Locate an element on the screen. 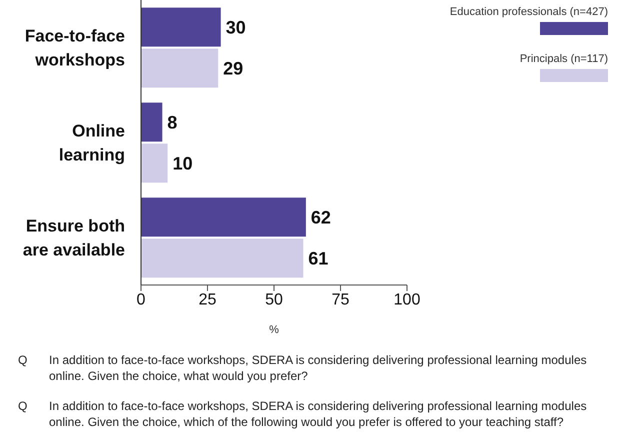 The height and width of the screenshot is (446, 640). text: Education professionals (n=427) is located at coordinates (529, 12).